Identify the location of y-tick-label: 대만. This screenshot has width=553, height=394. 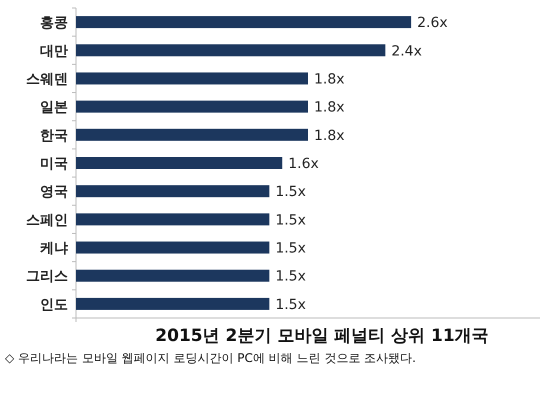
(54, 51).